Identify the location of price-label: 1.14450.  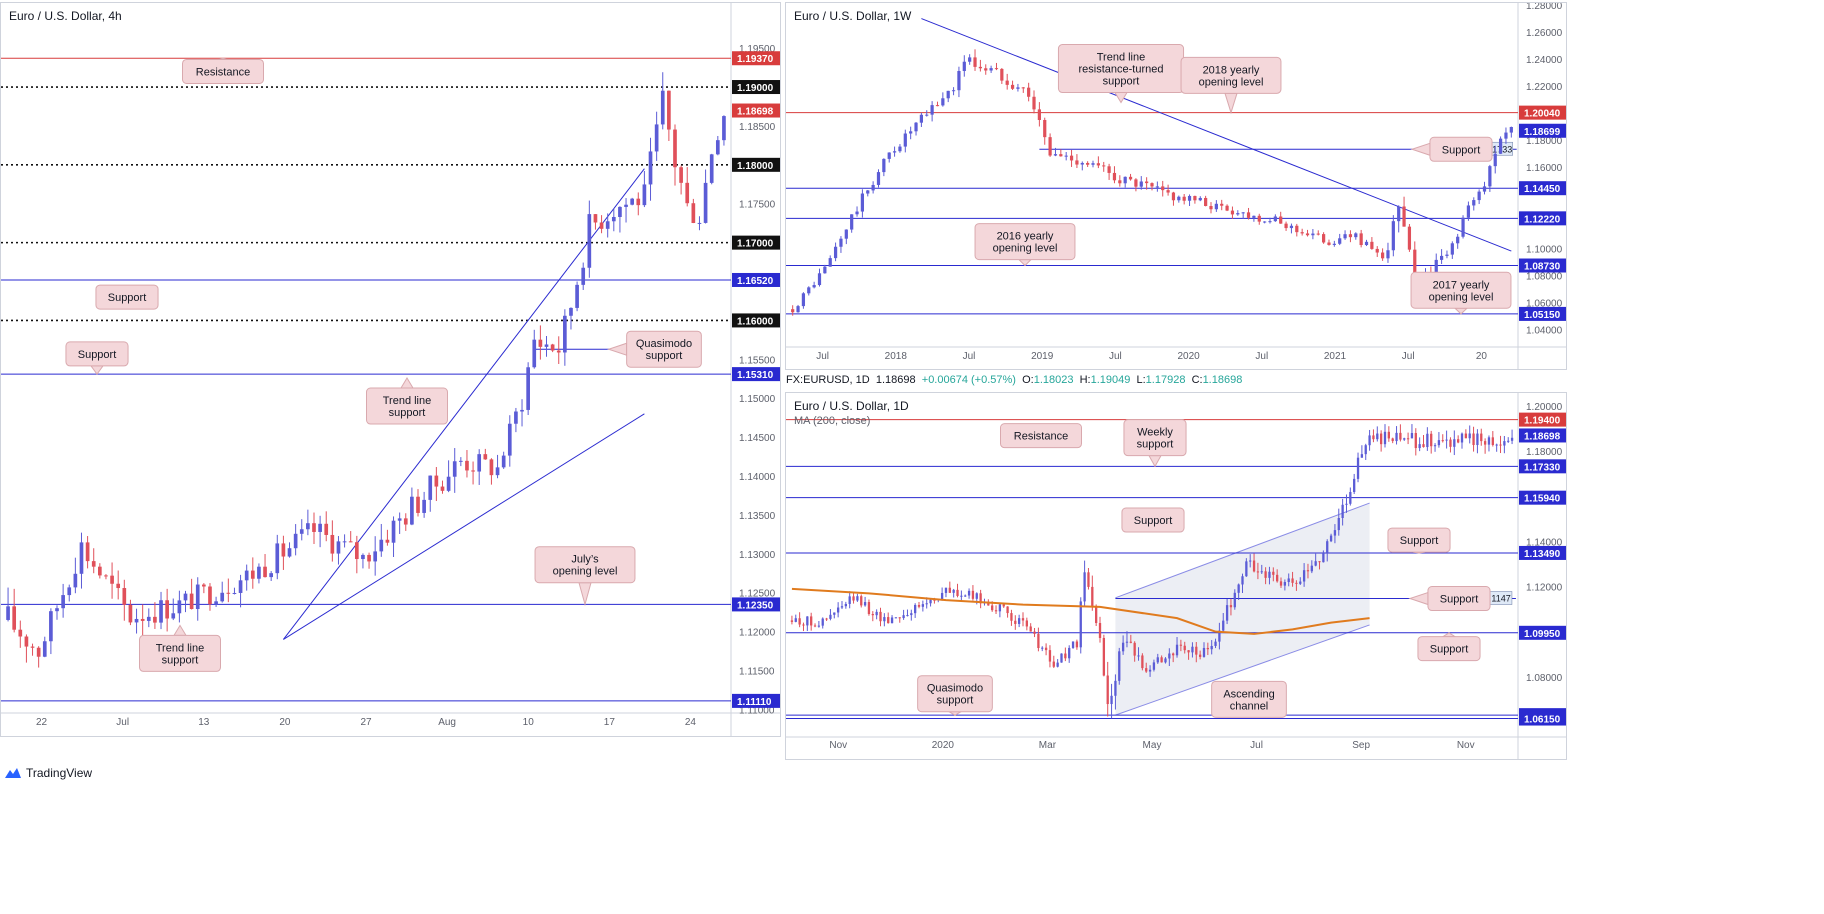
(1542, 189).